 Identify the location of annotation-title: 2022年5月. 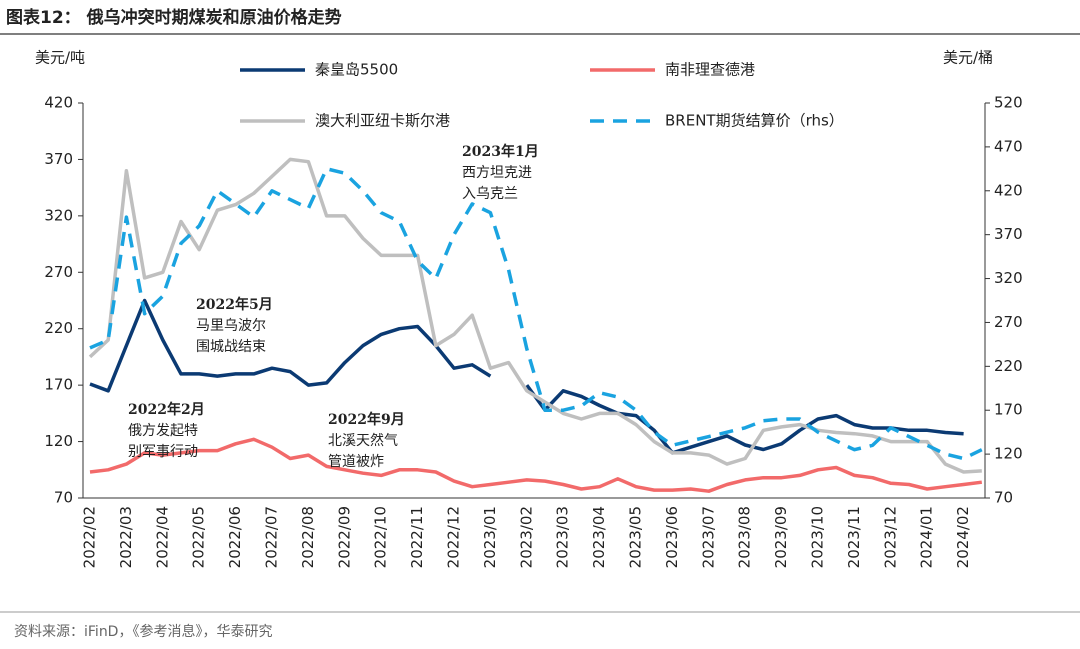
(234, 304).